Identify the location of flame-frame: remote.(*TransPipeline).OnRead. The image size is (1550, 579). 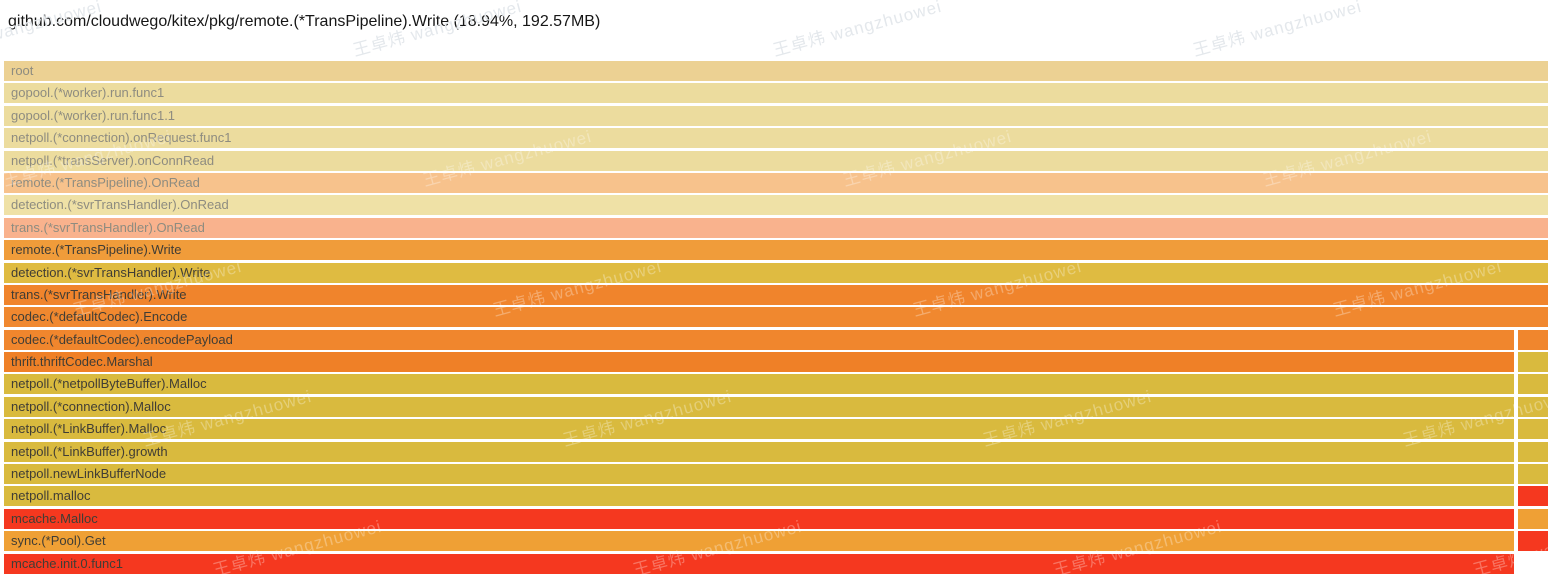
(776, 182).